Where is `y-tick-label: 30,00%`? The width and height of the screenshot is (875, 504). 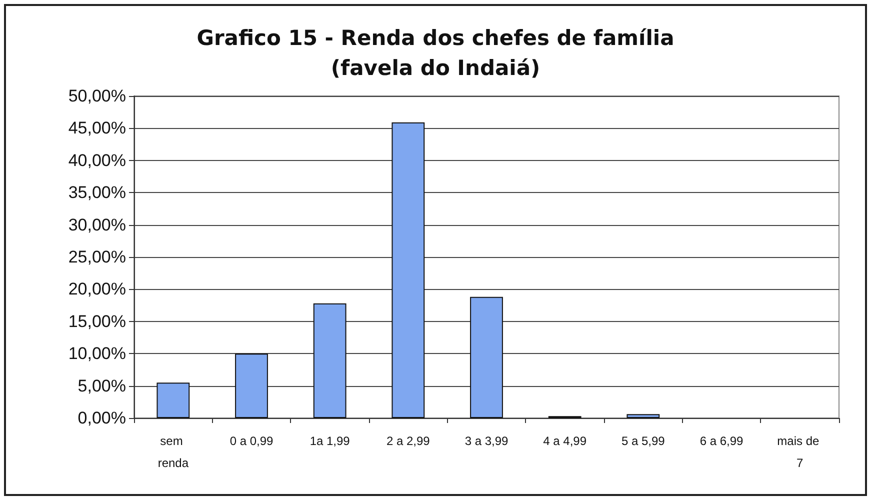 y-tick-label: 30,00% is located at coordinates (97, 224).